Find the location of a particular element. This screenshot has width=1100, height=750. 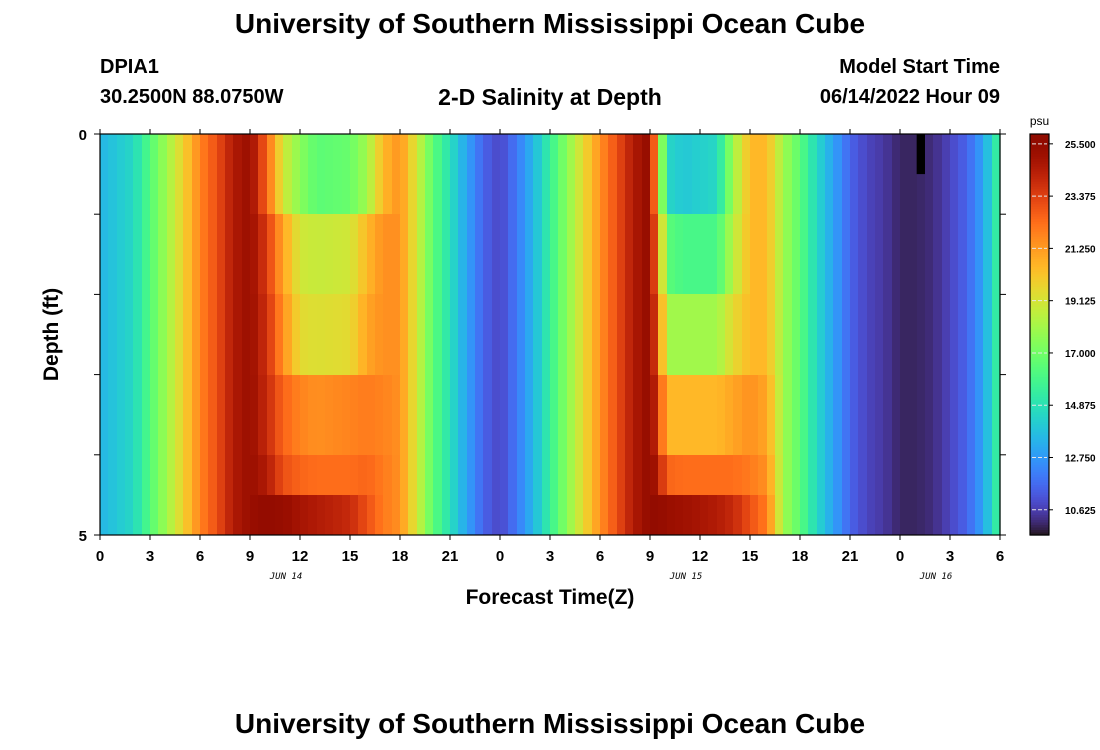

colorbar-tick-label: 14.875 is located at coordinates (1080, 406).